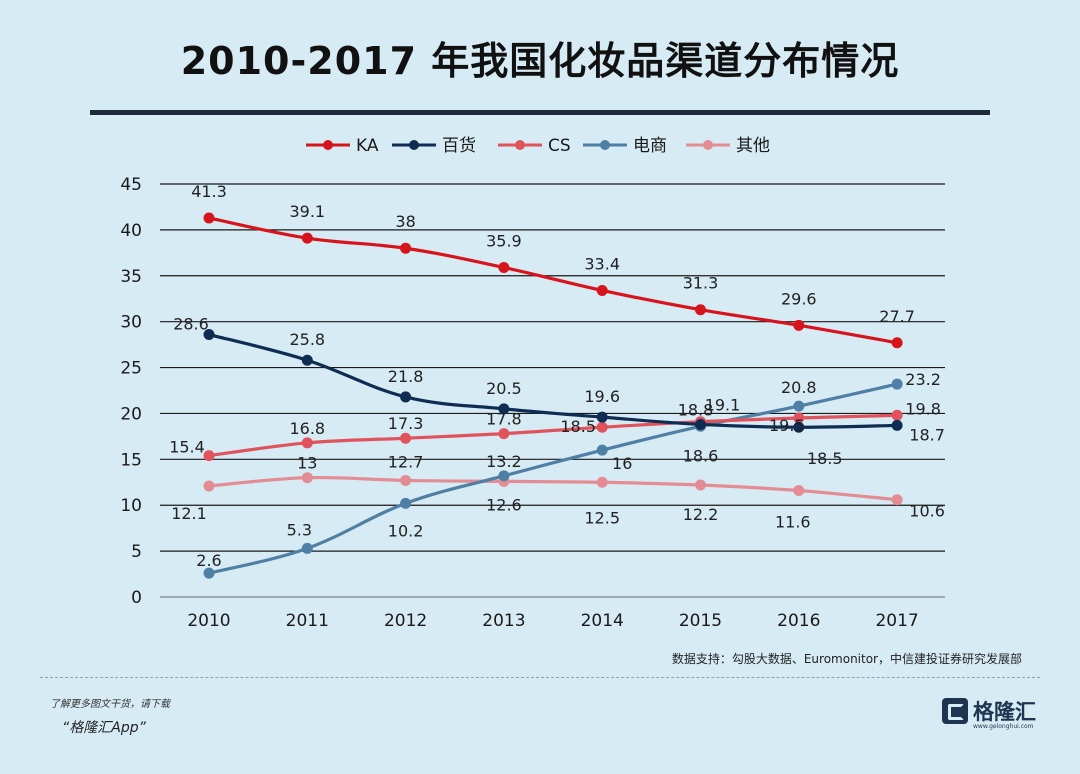  What do you see at coordinates (131, 277) in the screenshot?
I see `y-tick-label: 35` at bounding box center [131, 277].